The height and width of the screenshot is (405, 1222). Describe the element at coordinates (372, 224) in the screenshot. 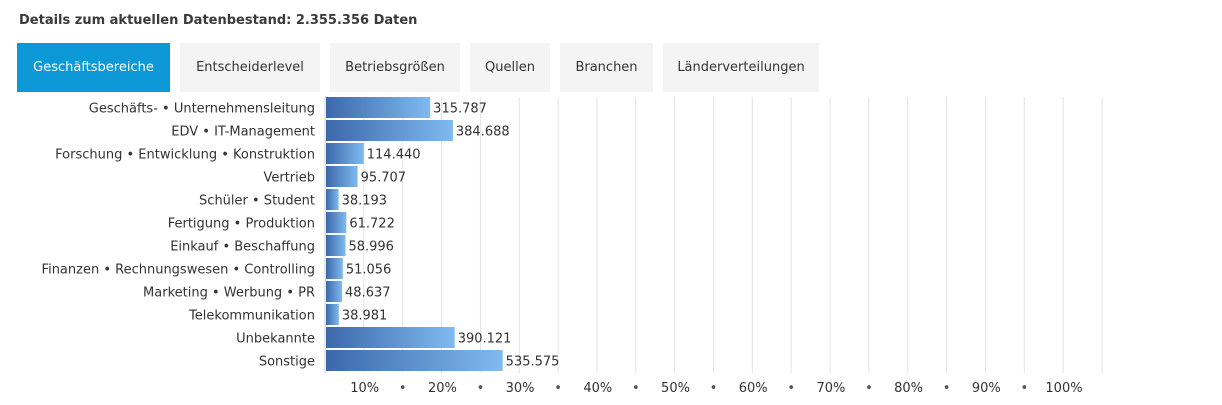

I see `value-label: 61.722` at that location.